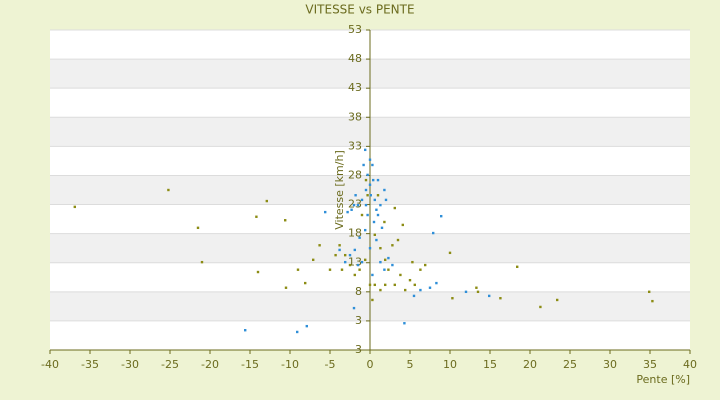  I want to click on y-tick-label: 18, so click(355, 233).